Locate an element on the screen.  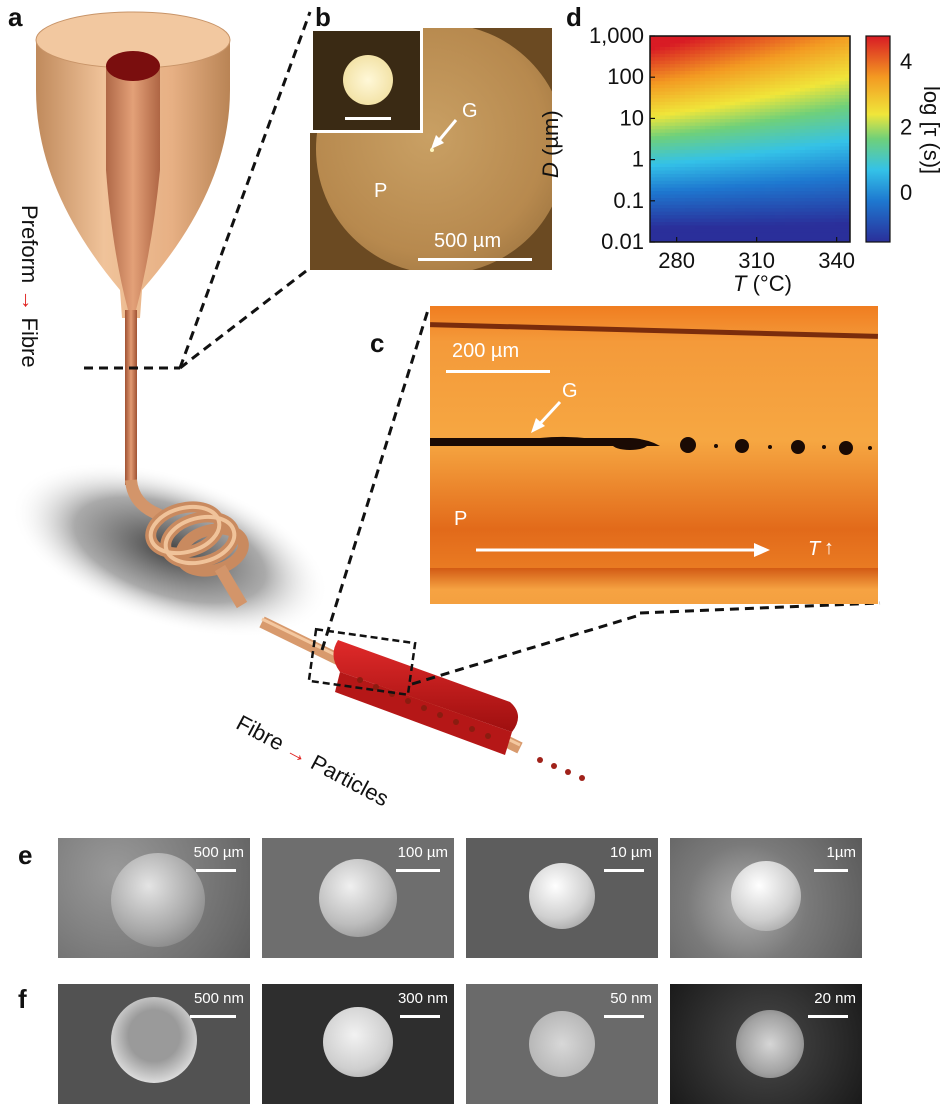
inset-scale-bar is located at coordinates (368, 118).